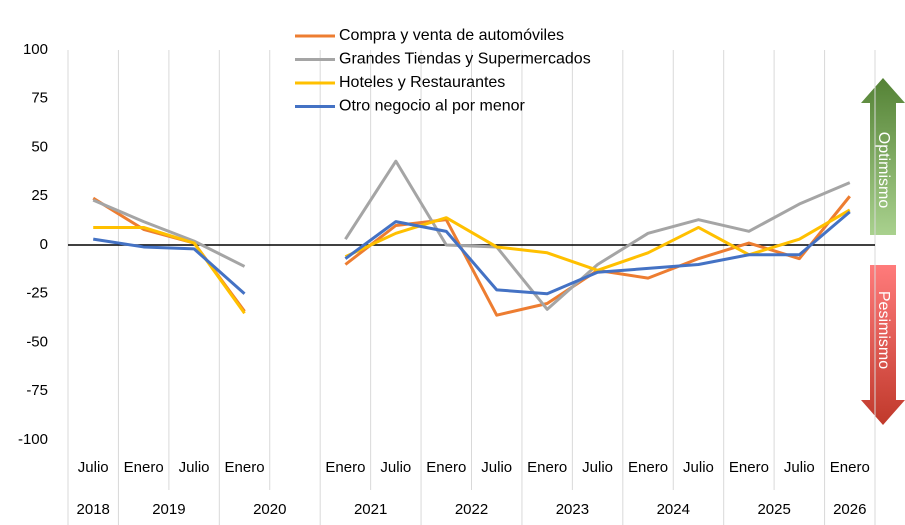 This screenshot has width=905, height=525. What do you see at coordinates (883, 330) in the screenshot?
I see `annotation: Pesimismo` at bounding box center [883, 330].